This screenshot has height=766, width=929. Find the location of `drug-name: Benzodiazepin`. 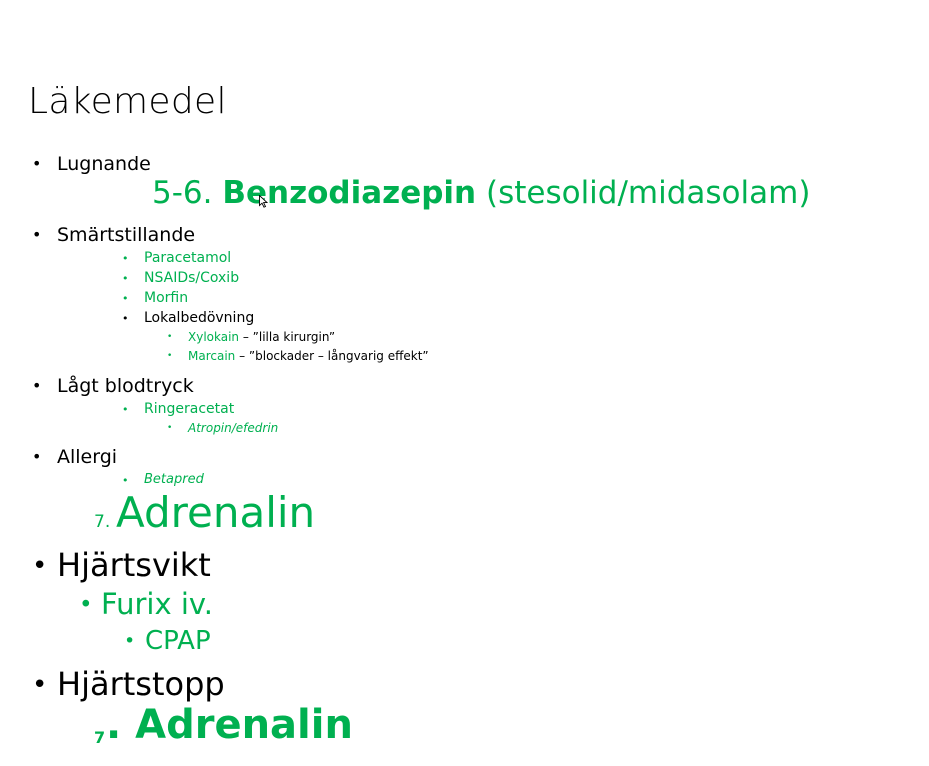

drug-name: Benzodiazepin is located at coordinates (349, 193).